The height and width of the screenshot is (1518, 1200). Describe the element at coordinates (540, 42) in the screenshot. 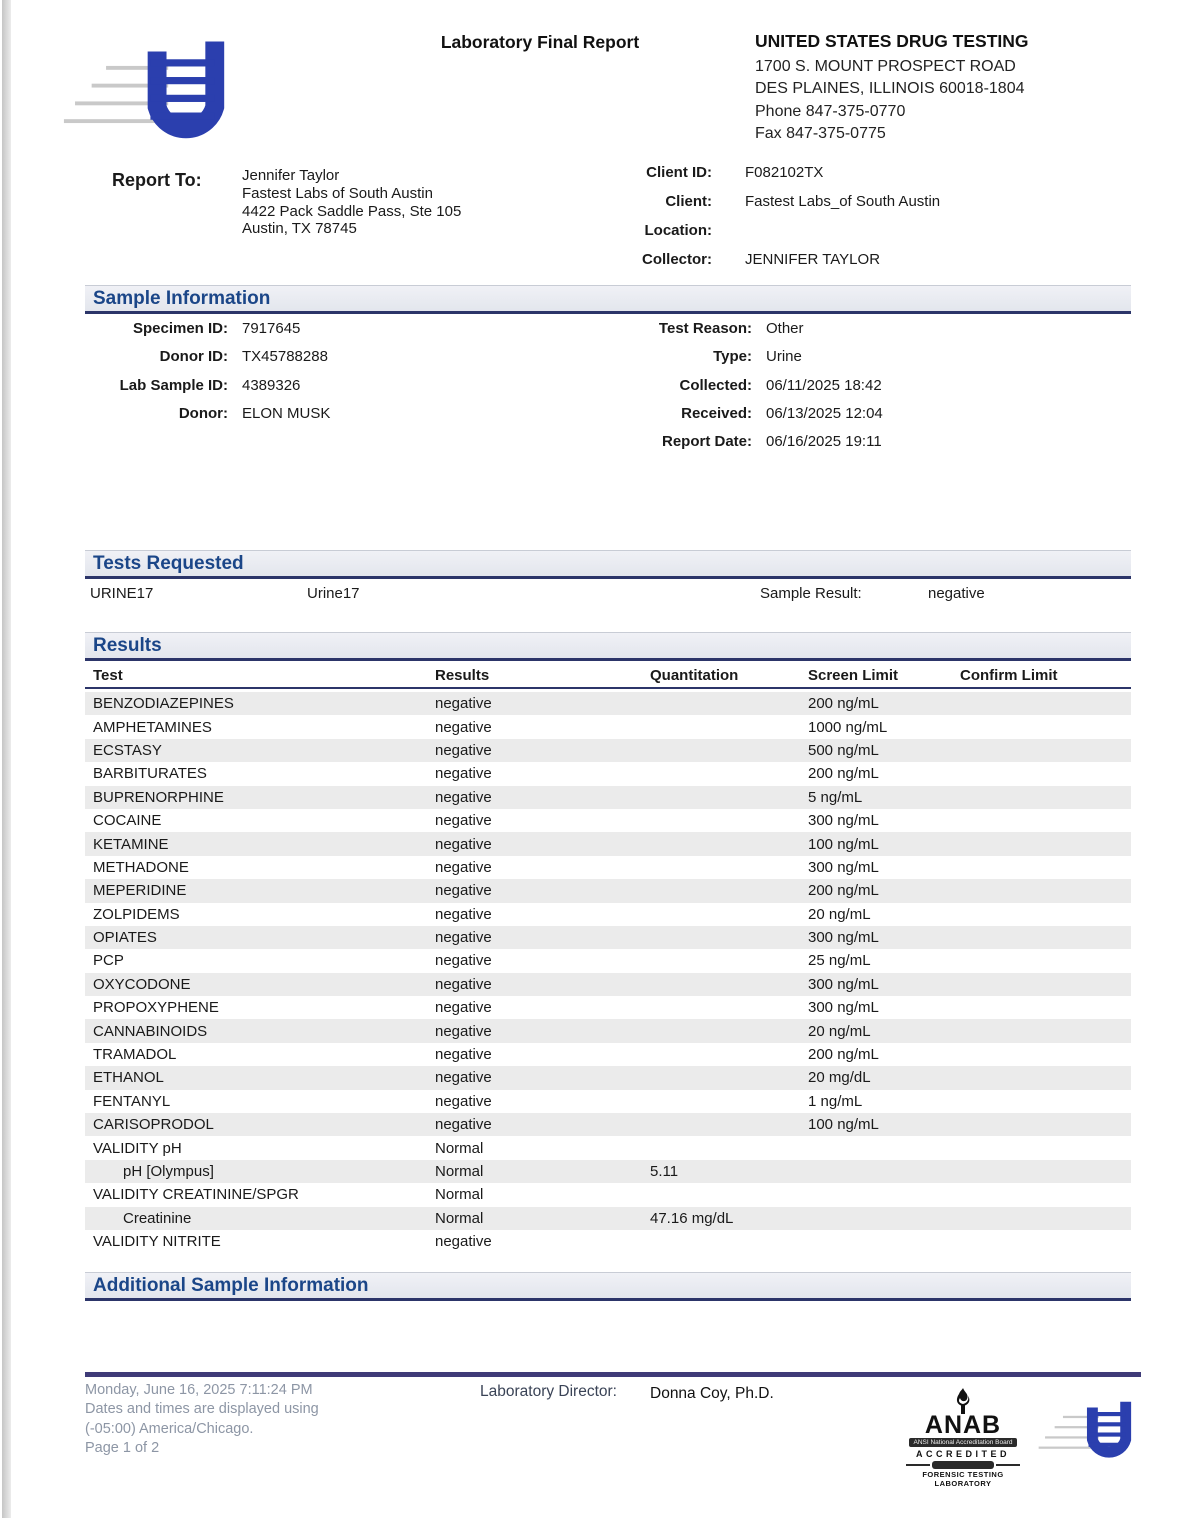

I see `page-title: Laboratory Final Report` at that location.